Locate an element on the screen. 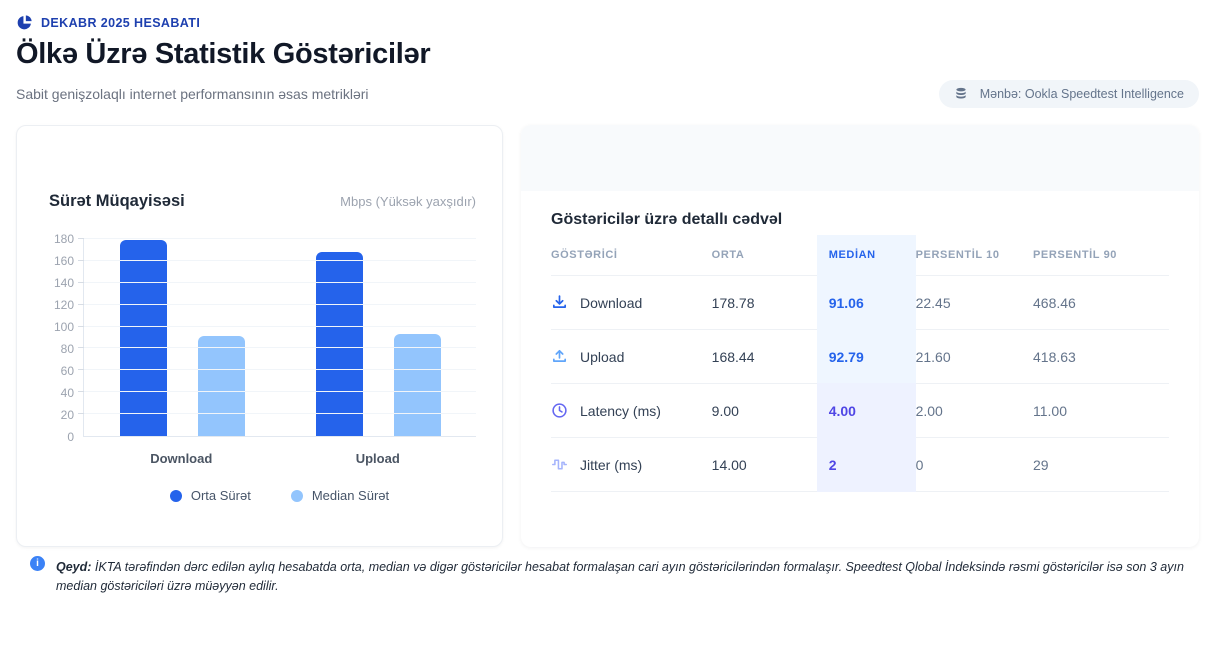 Image resolution: width=1229 pixels, height=648 pixels. y-tick-label: 160 is located at coordinates (63, 261).